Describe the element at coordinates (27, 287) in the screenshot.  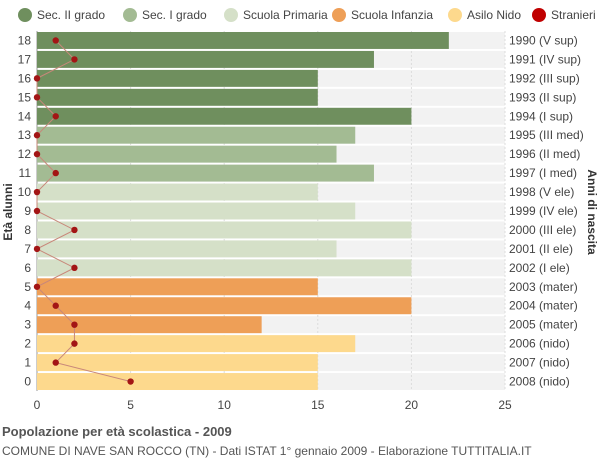
I see `y-tick-age-5: 5` at that location.